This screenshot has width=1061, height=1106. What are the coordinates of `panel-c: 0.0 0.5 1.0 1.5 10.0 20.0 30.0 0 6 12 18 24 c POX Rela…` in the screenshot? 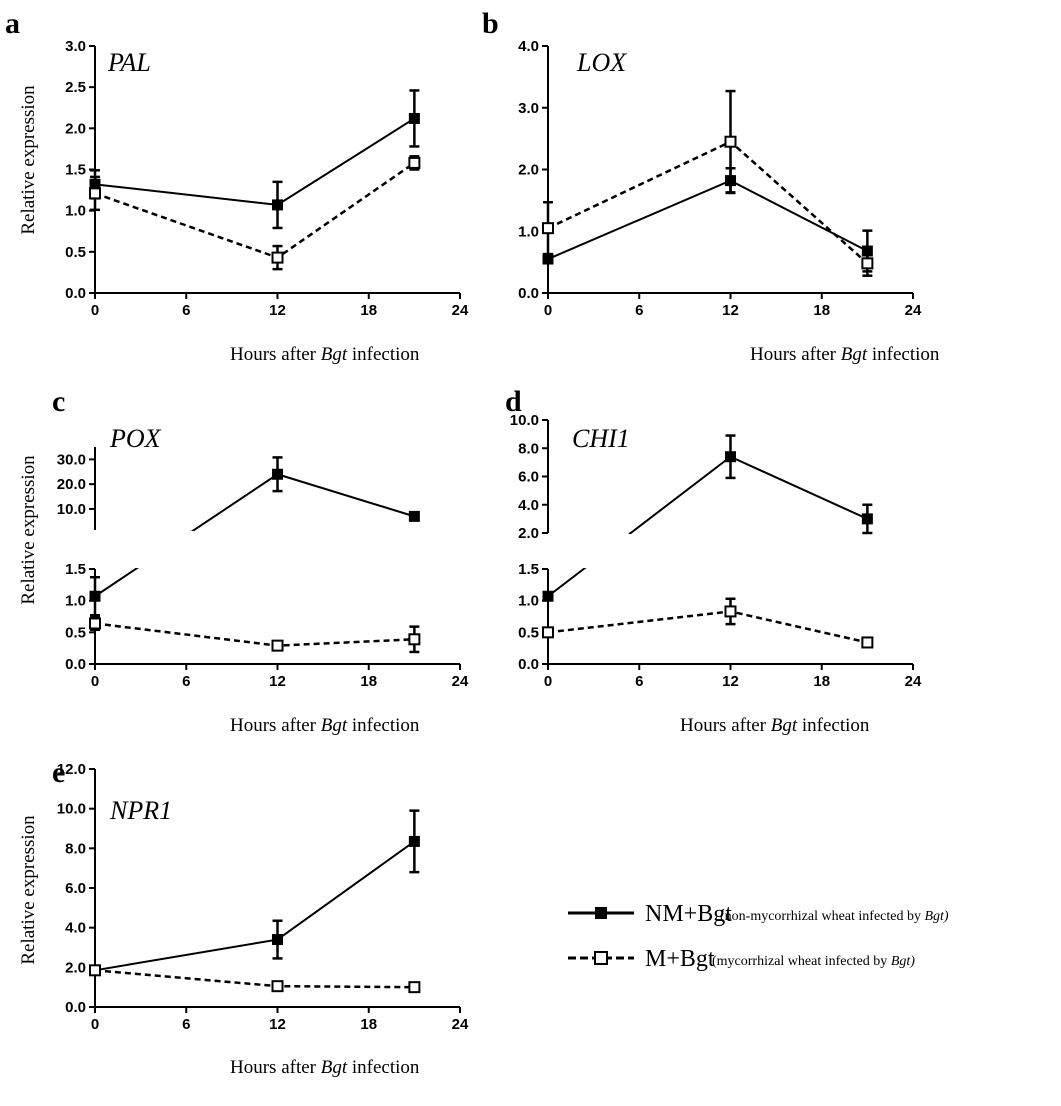 It's located at (243, 560).